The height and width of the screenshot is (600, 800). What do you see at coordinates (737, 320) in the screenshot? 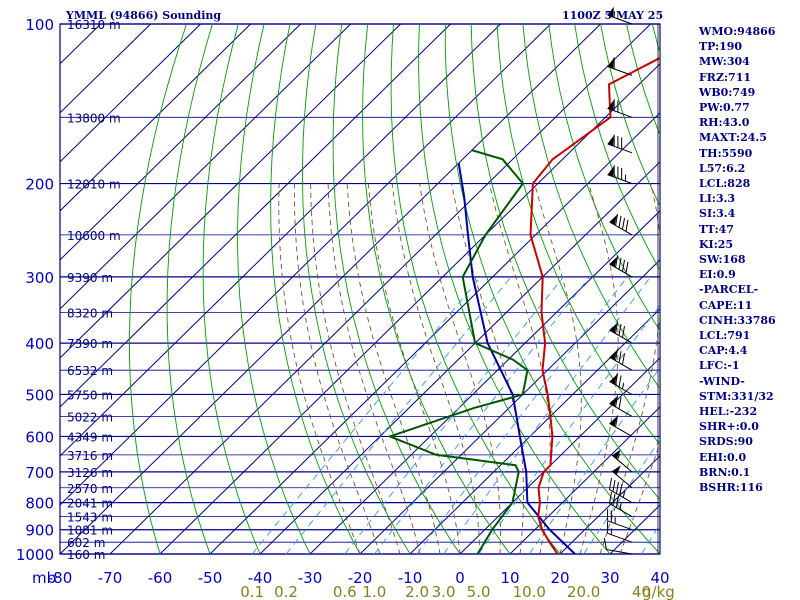
I see `index-item: CINH:33786` at bounding box center [737, 320].